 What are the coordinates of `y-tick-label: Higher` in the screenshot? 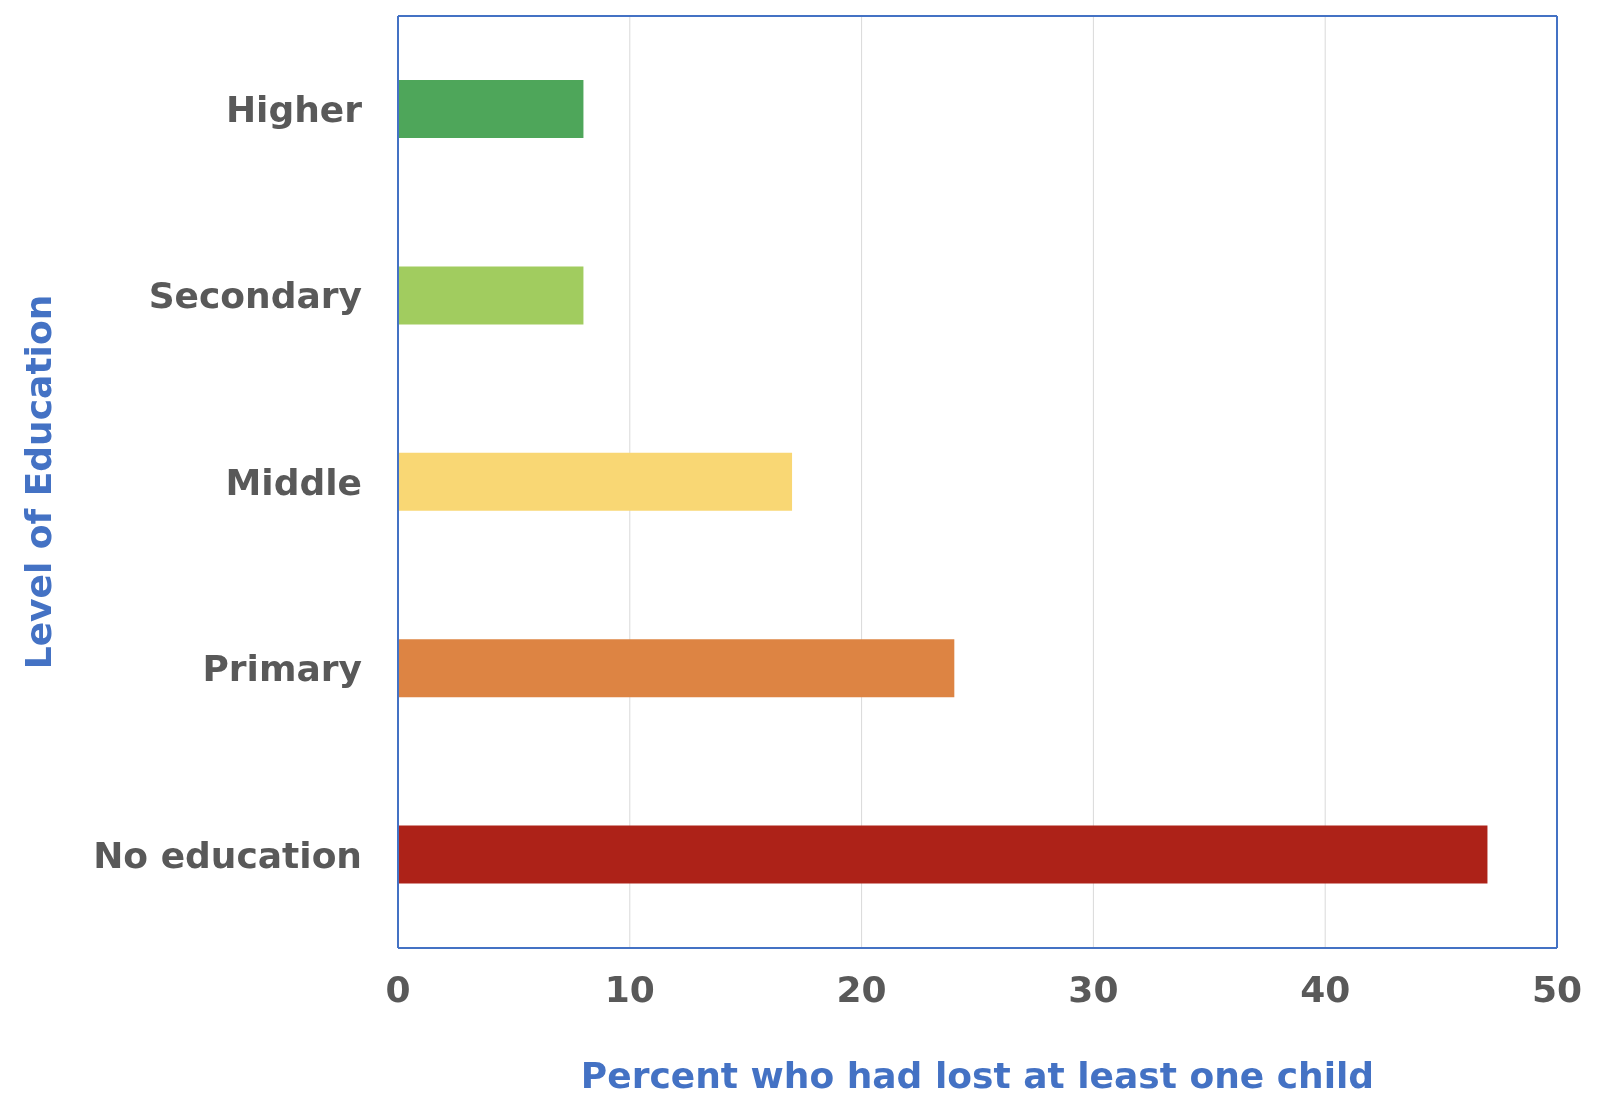 It's located at (294, 109).